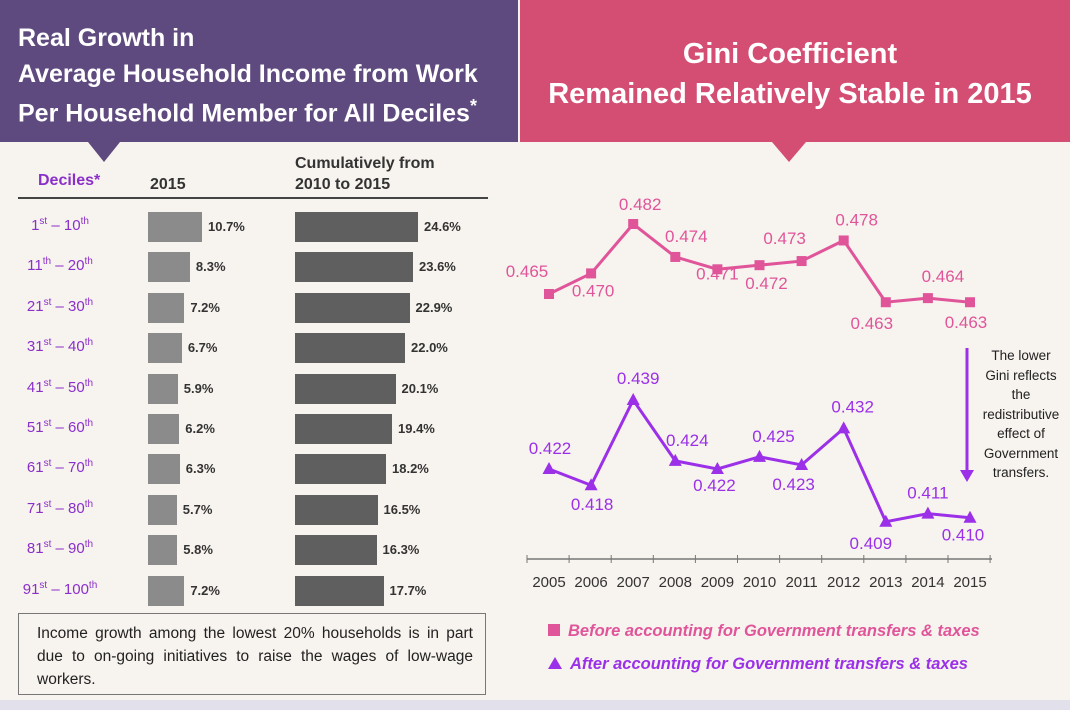  What do you see at coordinates (872, 323) in the screenshot?
I see `before-transfers-data-label: 0.463` at bounding box center [872, 323].